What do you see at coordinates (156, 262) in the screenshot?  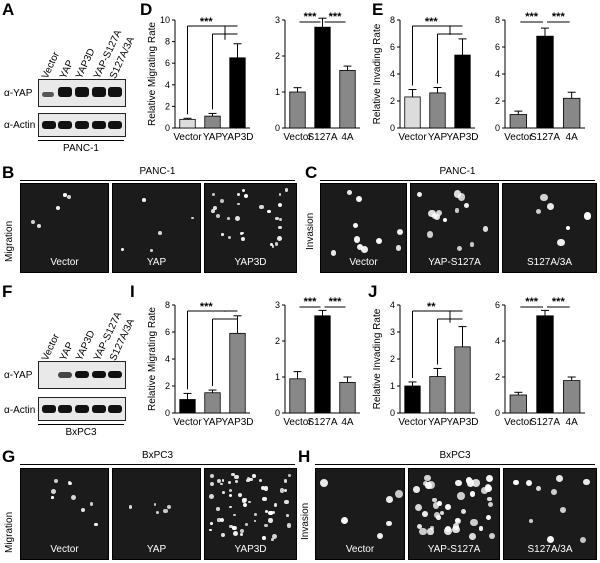 I see `image-label: YAP` at bounding box center [156, 262].